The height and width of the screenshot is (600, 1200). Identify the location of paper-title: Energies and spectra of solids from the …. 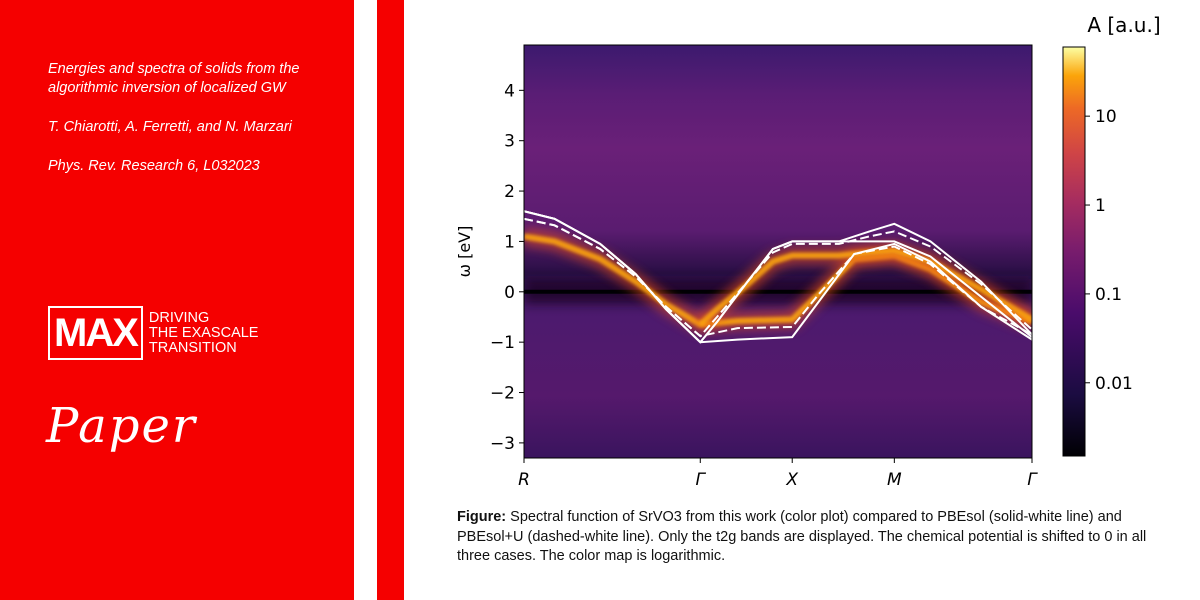
(174, 78).